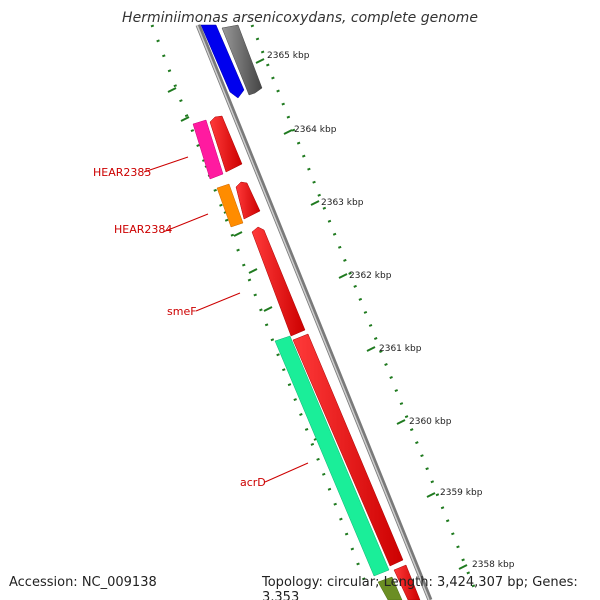 Image resolution: width=600 pixels, height=600 pixels. Describe the element at coordinates (230, 205) in the screenshot. I see `cds-feature-orange` at that location.